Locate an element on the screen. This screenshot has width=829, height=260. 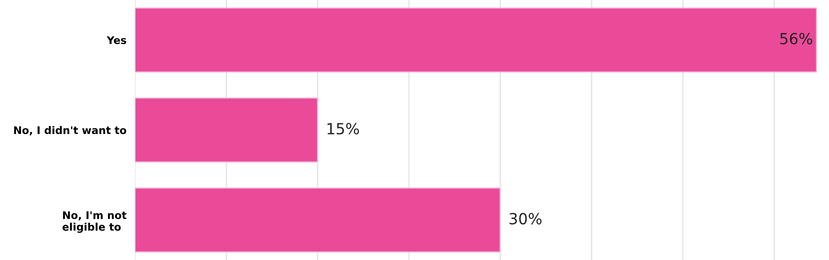
y-tick-label: Yes is located at coordinates (116, 40).